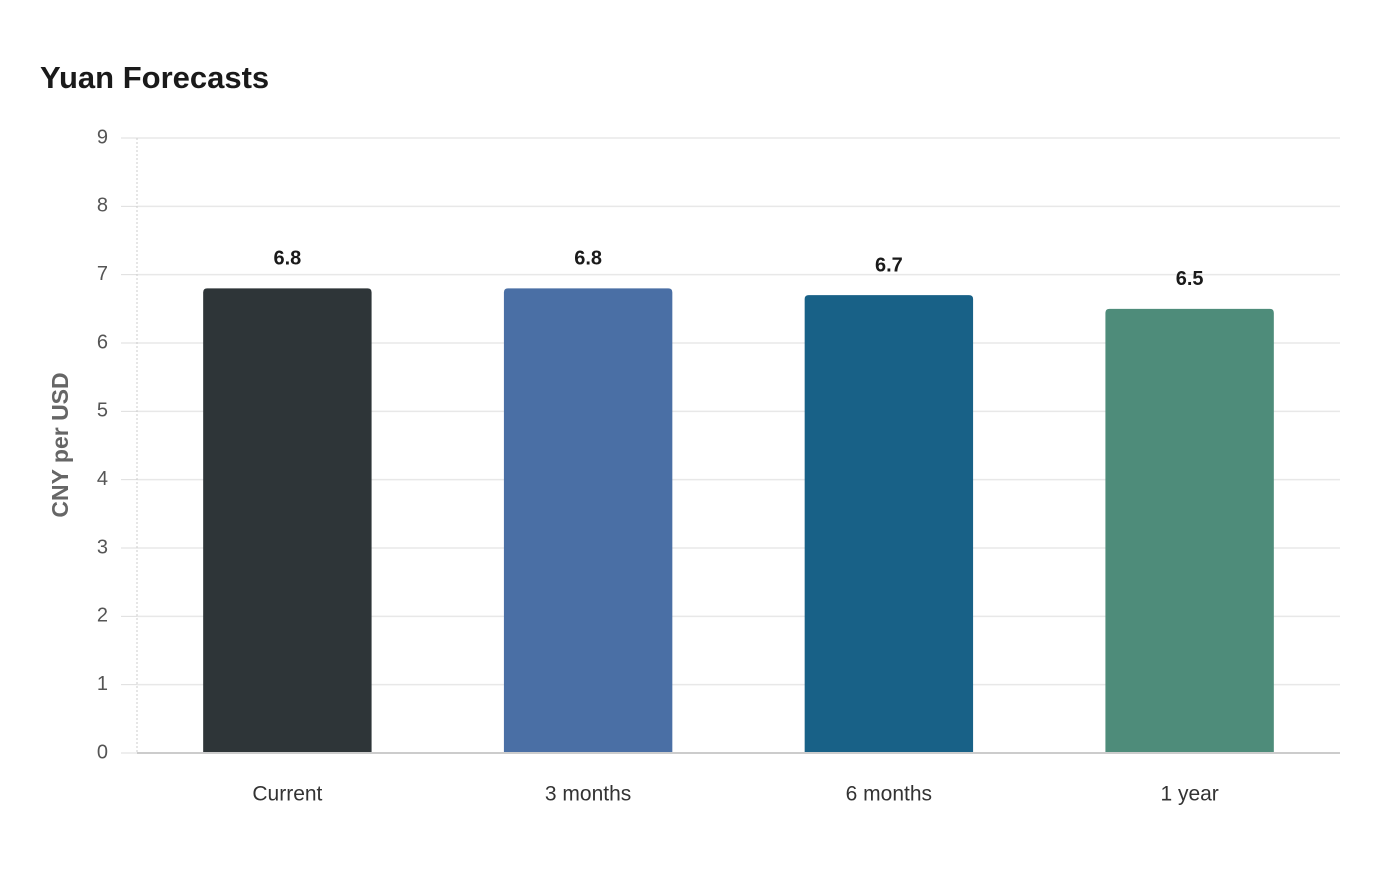  What do you see at coordinates (102, 616) in the screenshot?
I see `y-tick-label: 2` at bounding box center [102, 616].